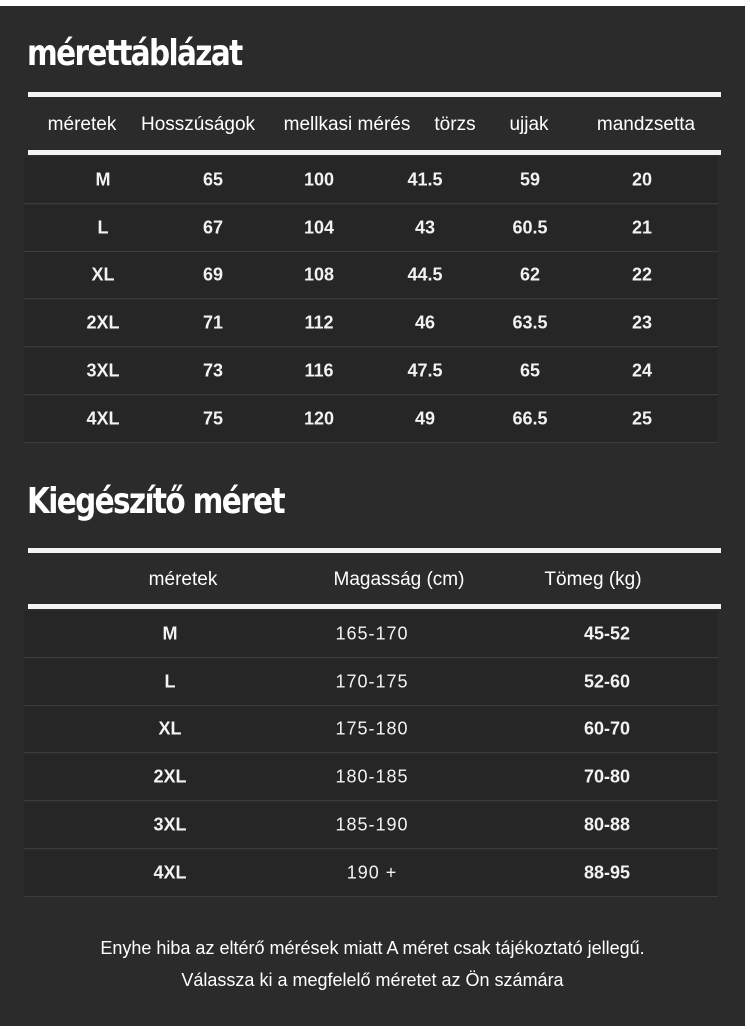 Image resolution: width=750 pixels, height=1029 pixels. I want to click on table-cell: 62, so click(530, 274).